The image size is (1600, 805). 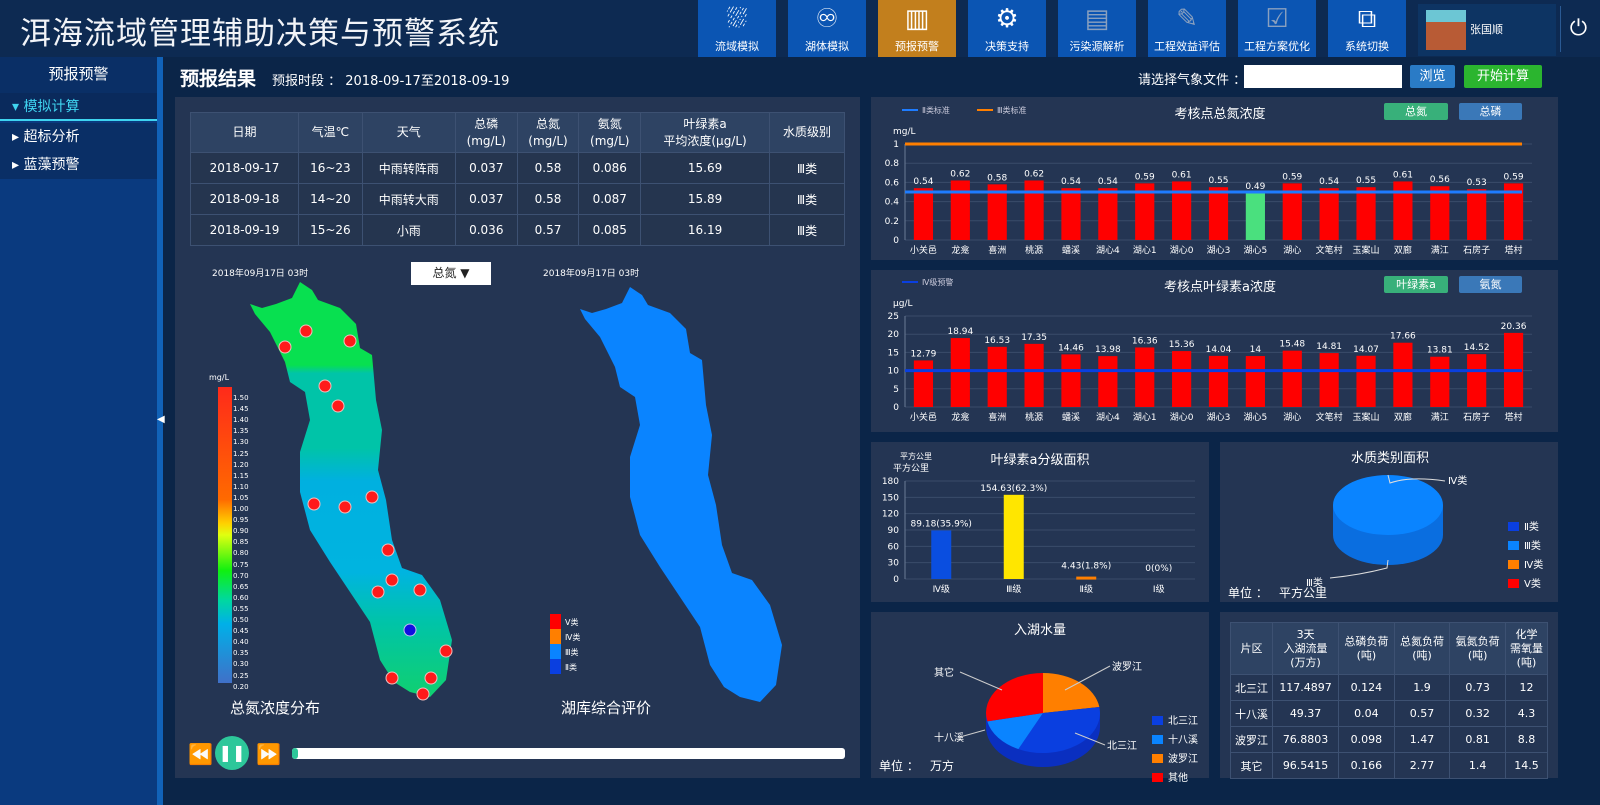 What do you see at coordinates (937, 282) in the screenshot?
I see `legend-label: Ⅳ级预警` at bounding box center [937, 282].